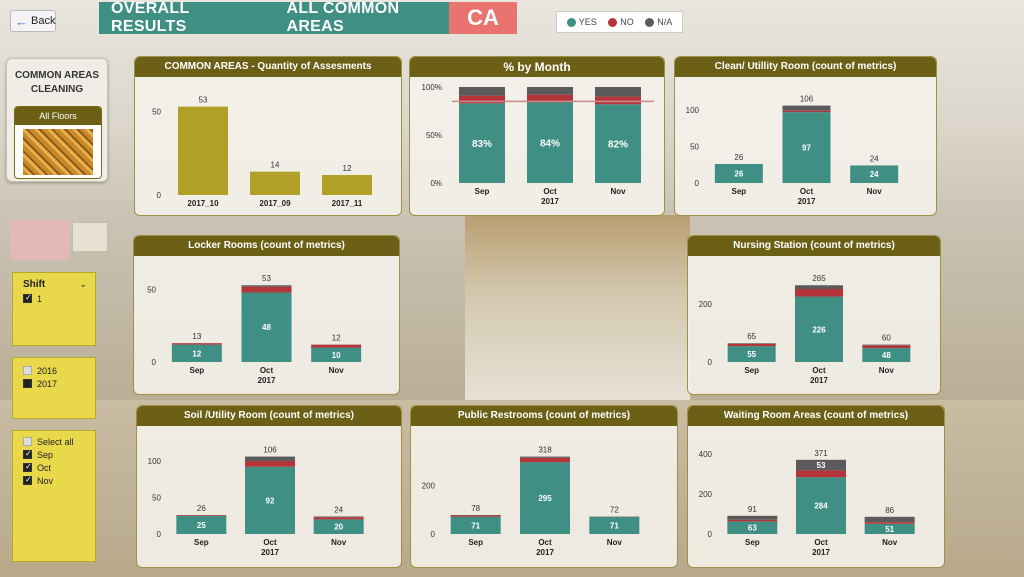 The height and width of the screenshot is (577, 1024). Describe the element at coordinates (203, 203) in the screenshot. I see `x-tick-label: 2017_10` at that location.